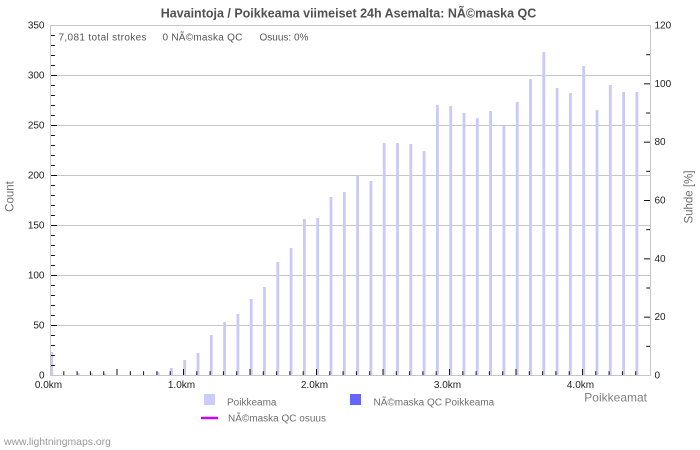  Describe the element at coordinates (284, 38) in the screenshot. I see `svg-text: Osuus: 0%` at that location.